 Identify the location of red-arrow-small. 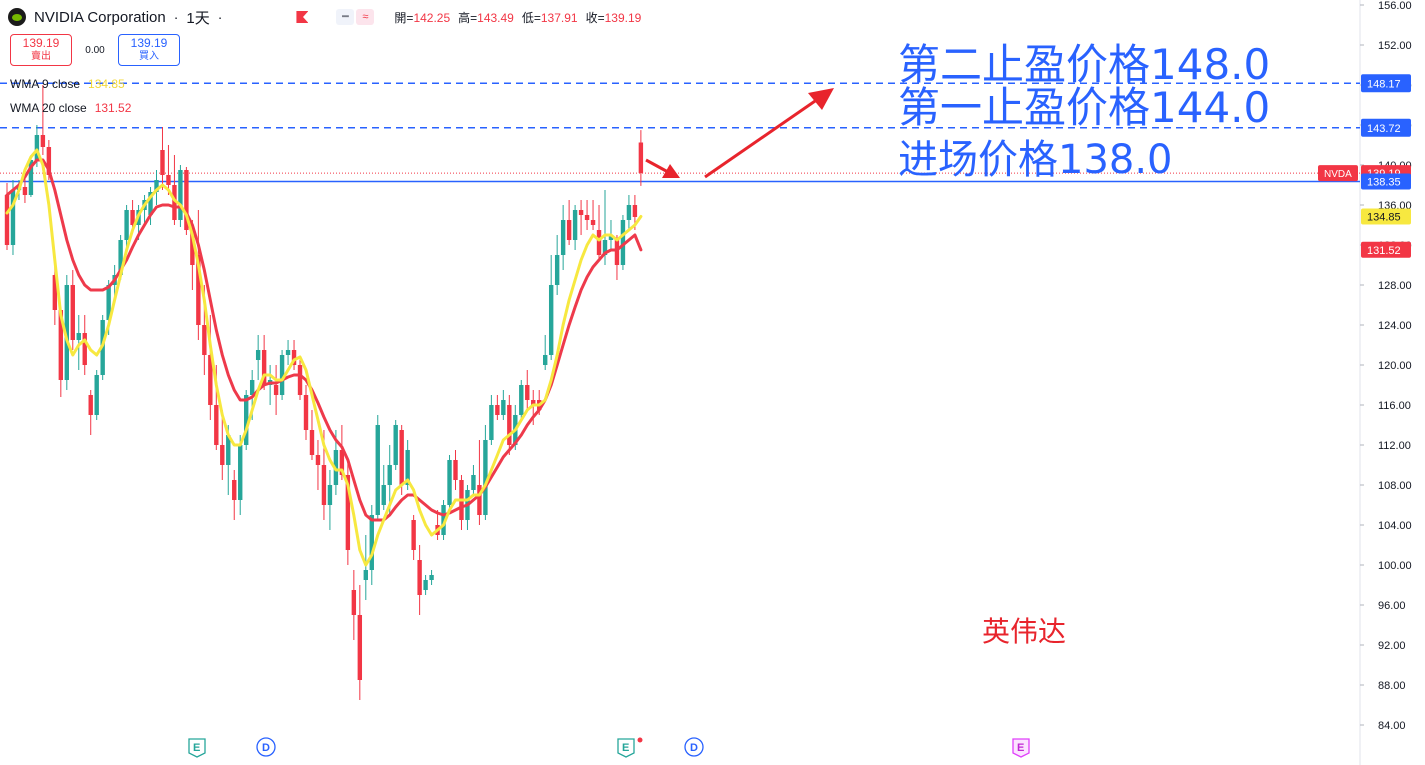
(662, 168).